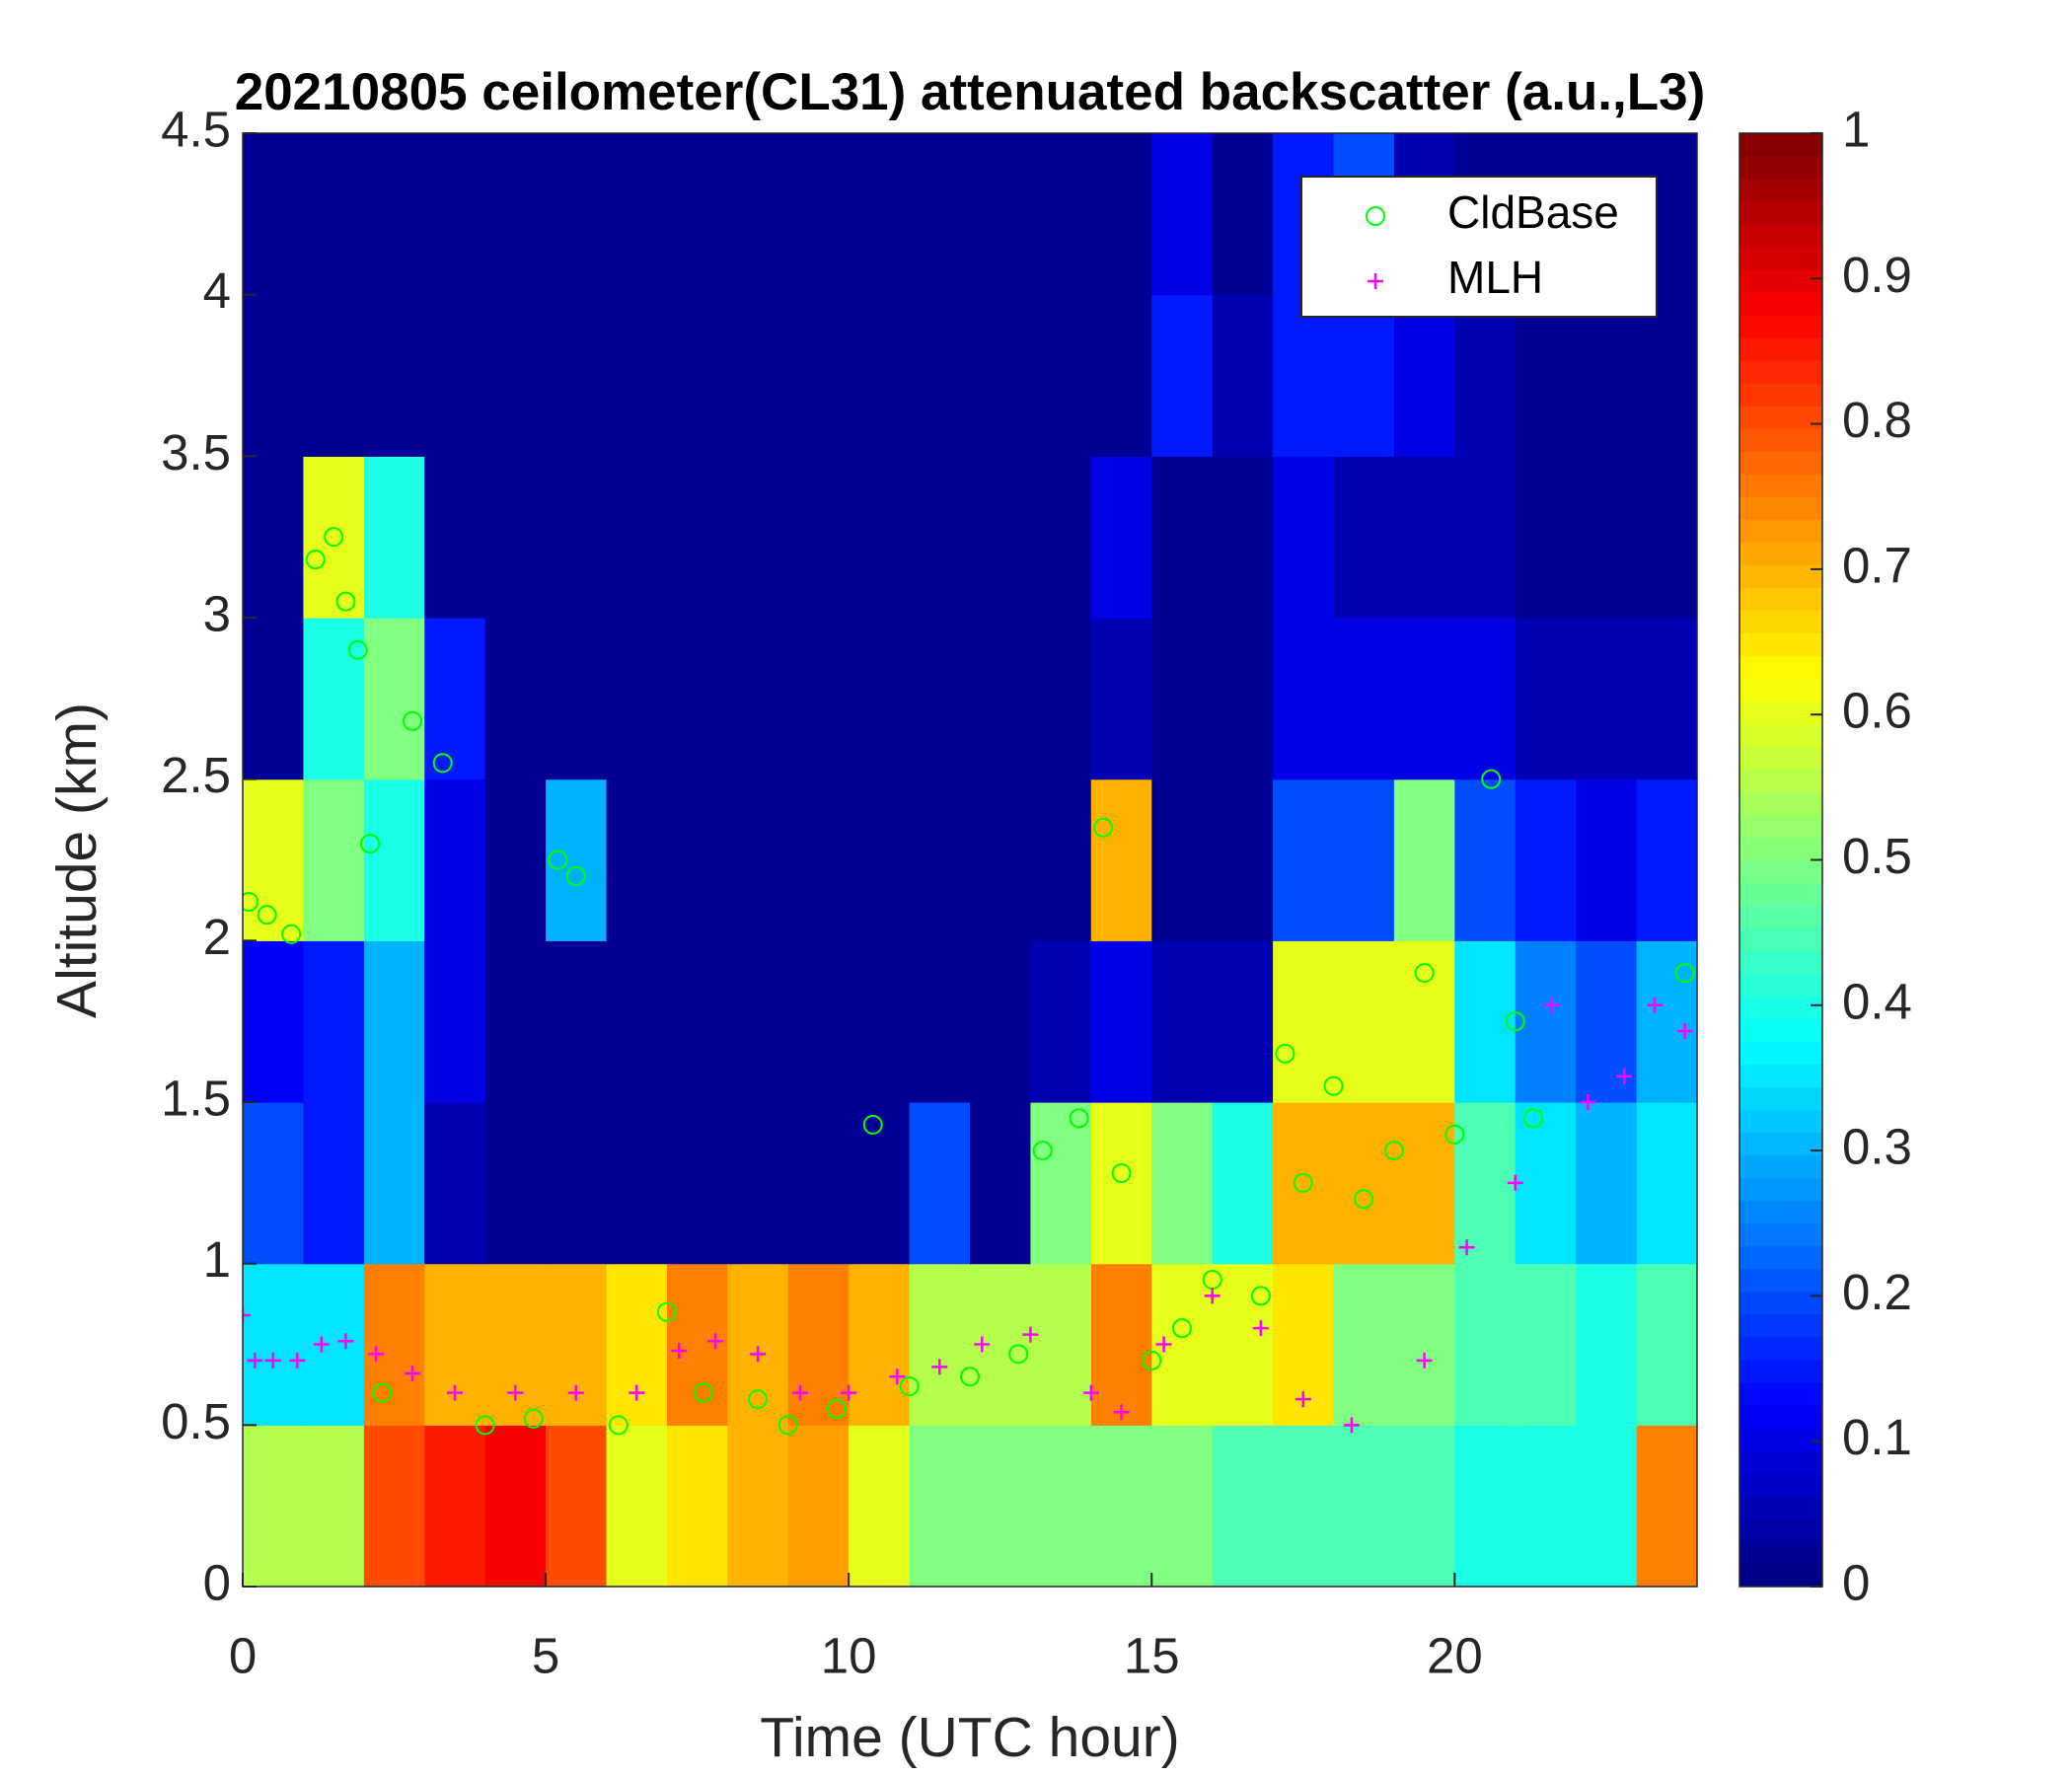  I want to click on colorbar-tick-label: 0.4, so click(1877, 1001).